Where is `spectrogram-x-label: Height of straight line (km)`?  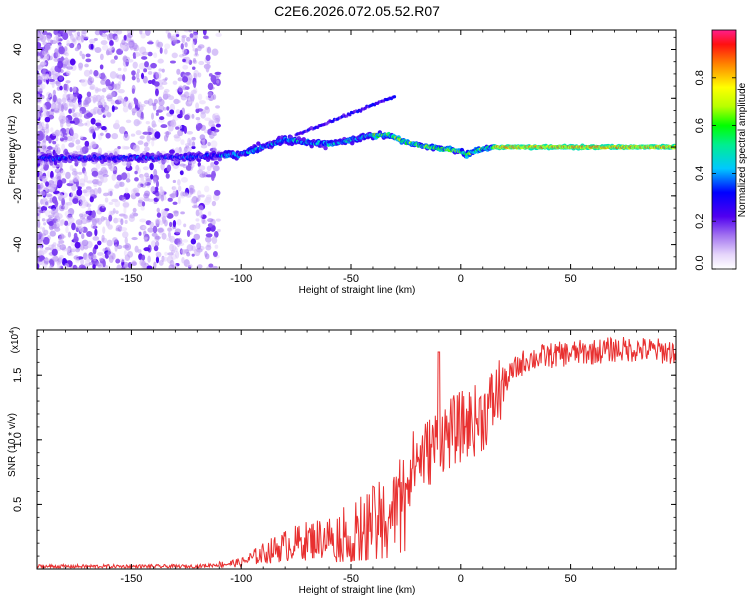
spectrogram-x-label: Height of straight line (km) is located at coordinates (357, 290).